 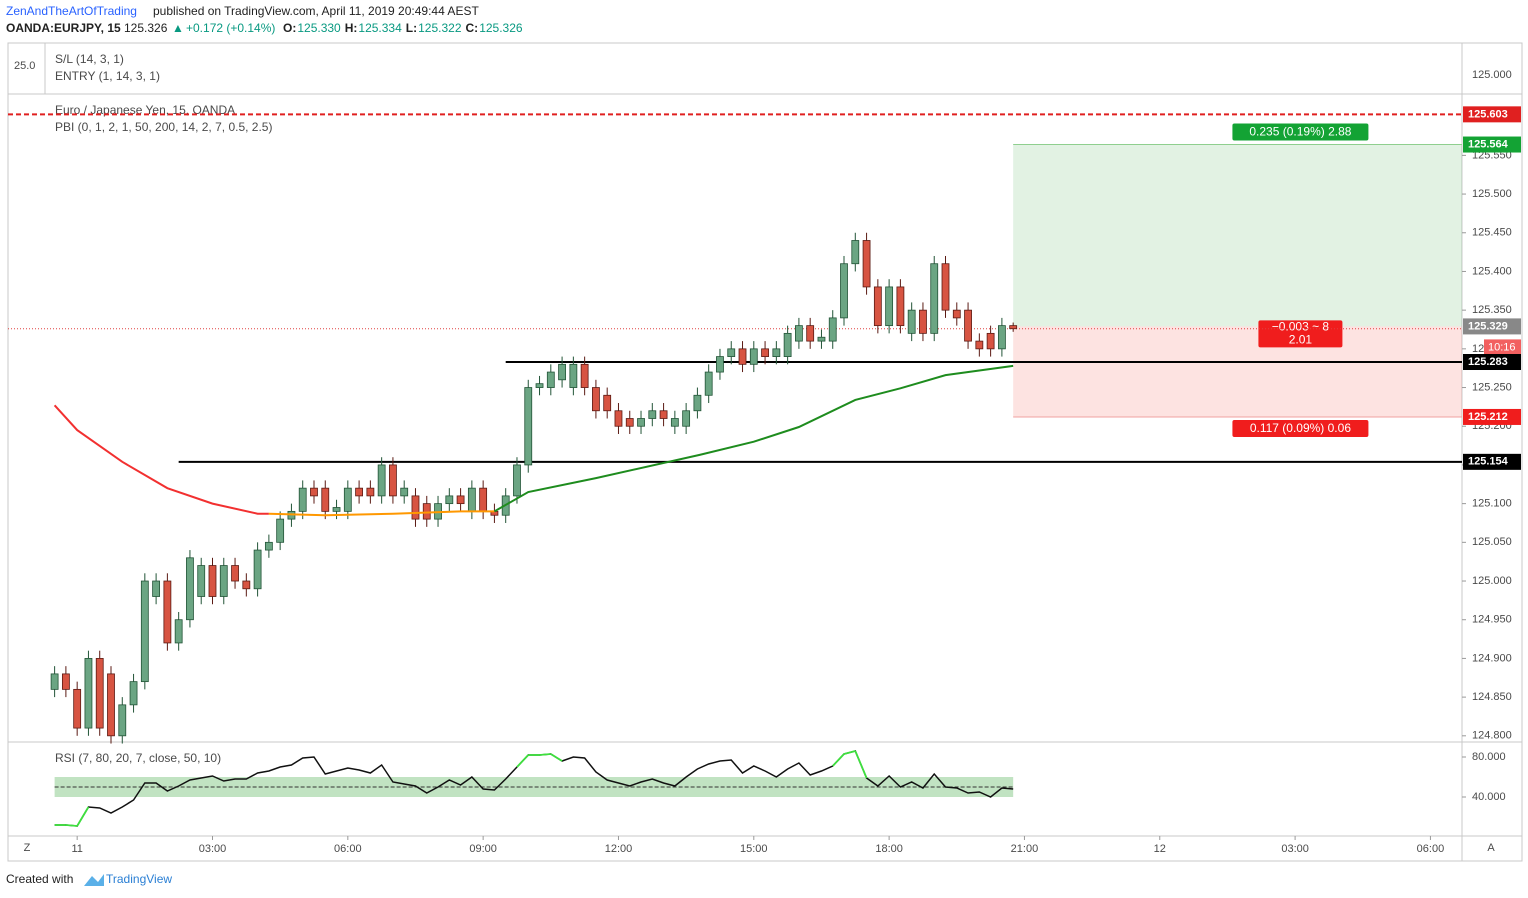 What do you see at coordinates (501, 28) in the screenshot?
I see `ohlc-value: 125.326` at bounding box center [501, 28].